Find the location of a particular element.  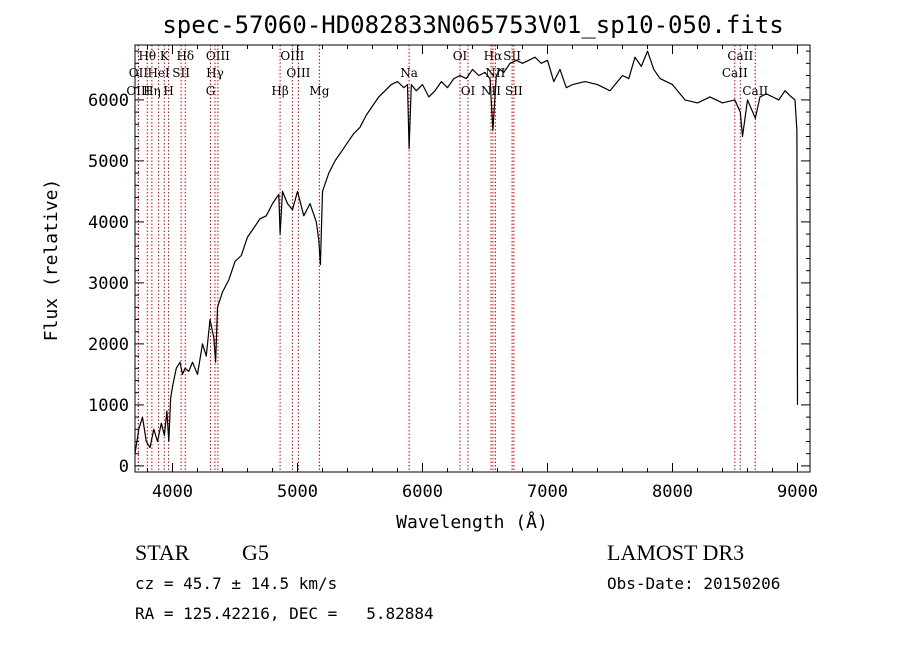

line-marker-label: Hη is located at coordinates (152, 91).